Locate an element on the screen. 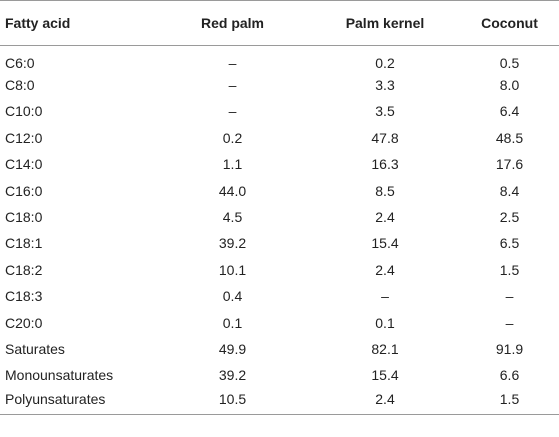 Image resolution: width=559 pixels, height=437 pixels. header-fatty-acid: Fatty acid is located at coordinates (77, 23).